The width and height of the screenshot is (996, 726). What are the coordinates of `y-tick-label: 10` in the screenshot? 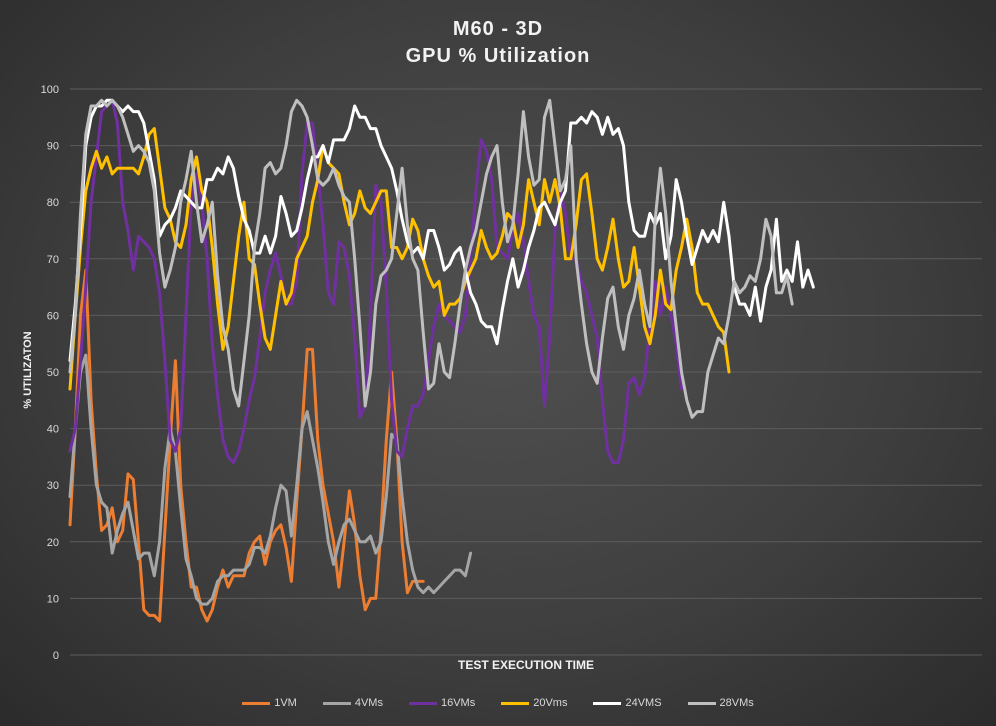 It's located at (53, 599).